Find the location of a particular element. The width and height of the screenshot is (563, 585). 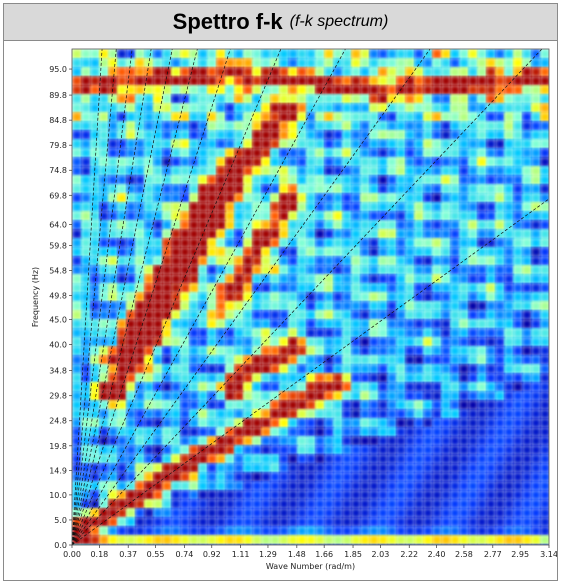

y-tick-label: 34.8 is located at coordinates (58, 371).